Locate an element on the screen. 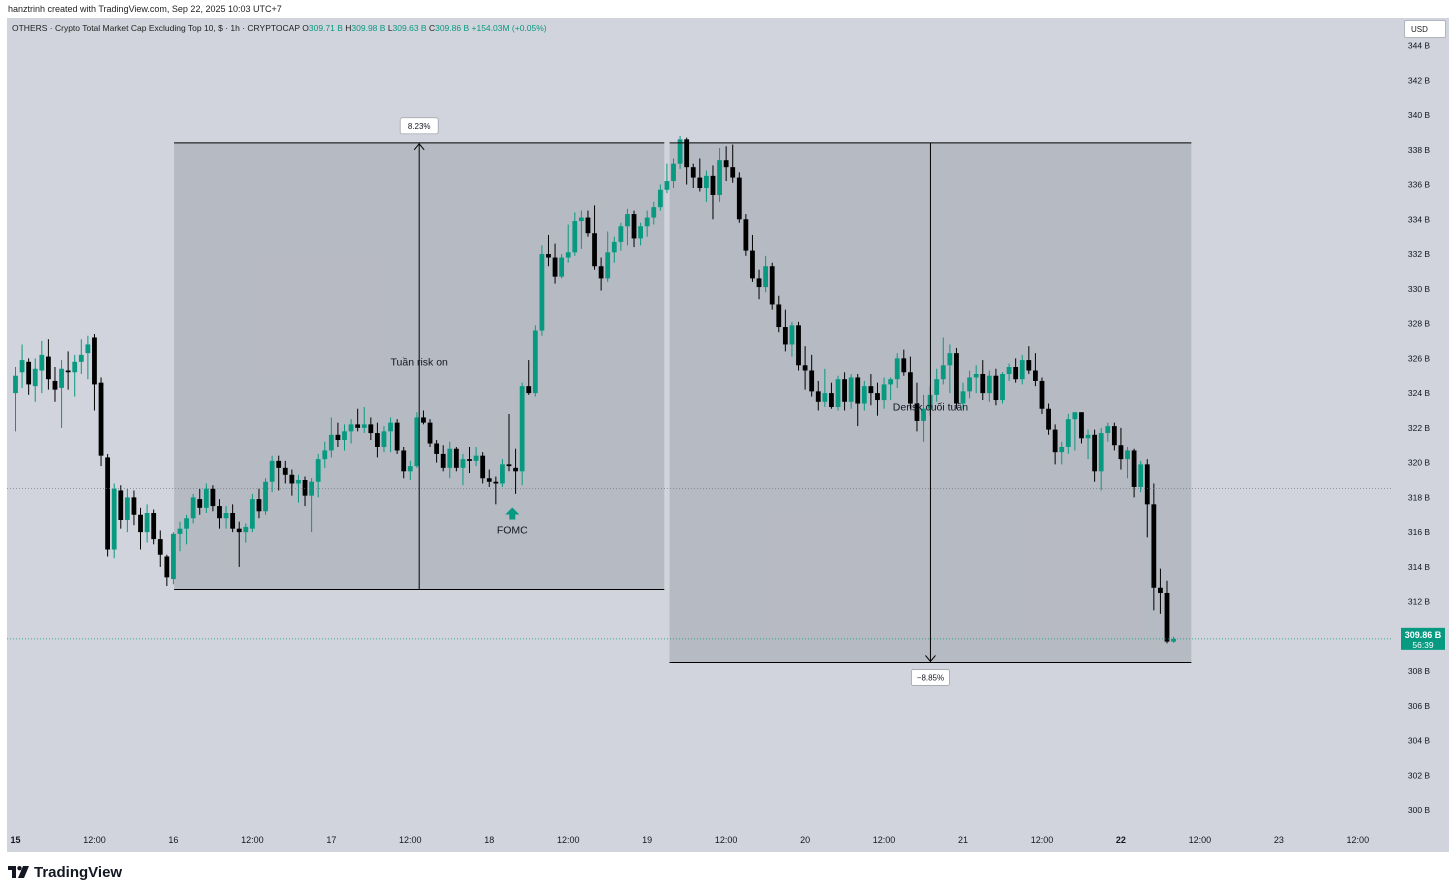  close-label: C is located at coordinates (432, 28).